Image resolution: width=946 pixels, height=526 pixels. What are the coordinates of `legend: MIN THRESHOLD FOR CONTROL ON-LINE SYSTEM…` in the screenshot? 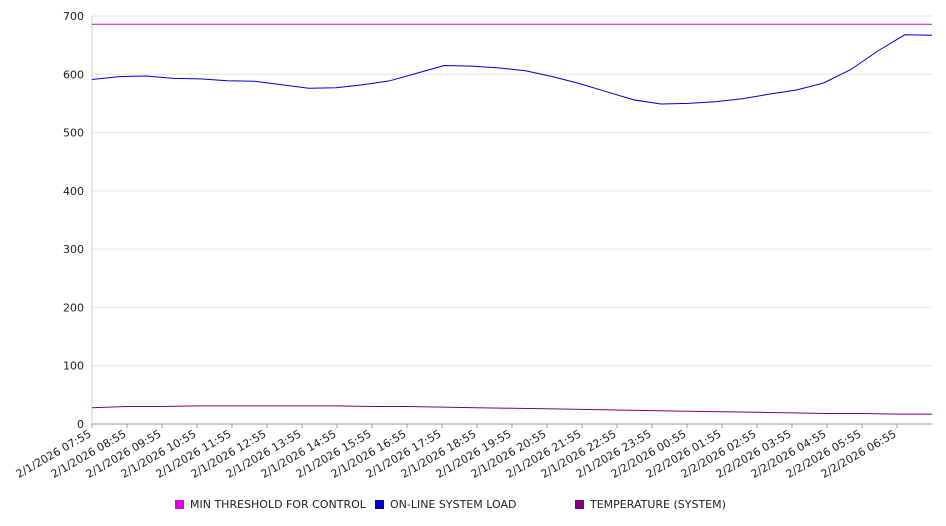 It's located at (473, 506).